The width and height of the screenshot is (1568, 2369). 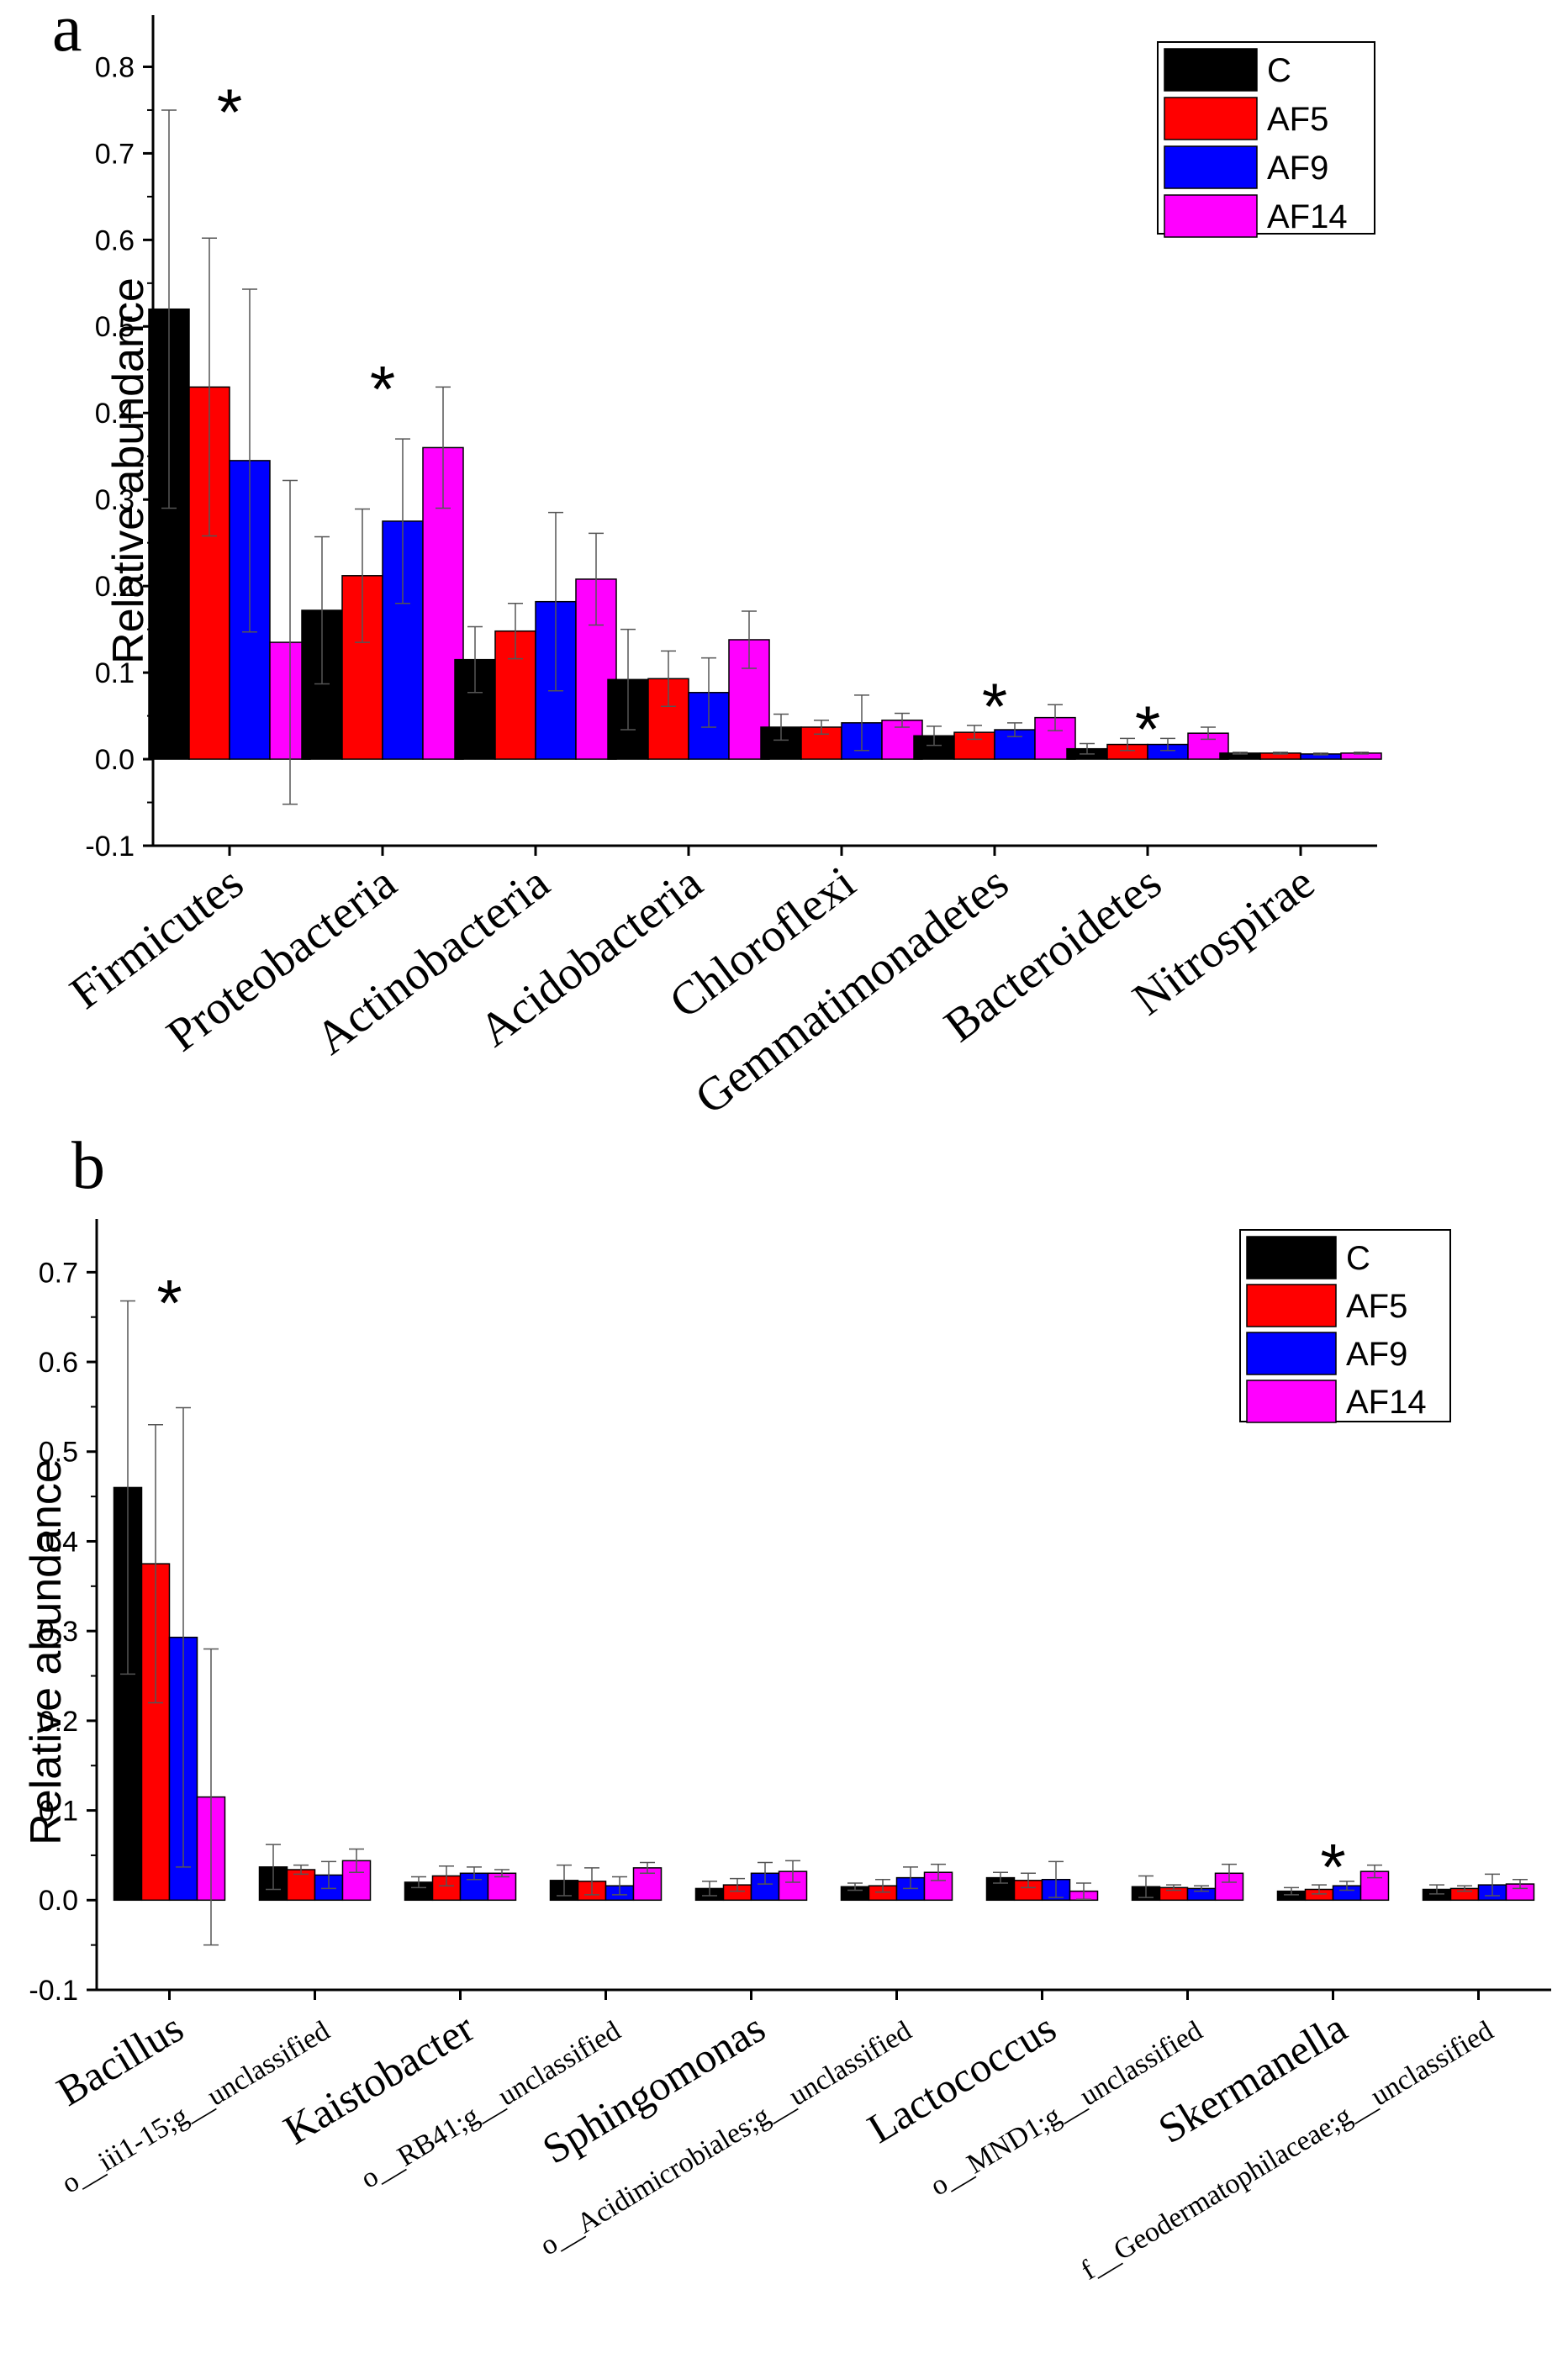 I want to click on panel-label: a, so click(x=67, y=33).